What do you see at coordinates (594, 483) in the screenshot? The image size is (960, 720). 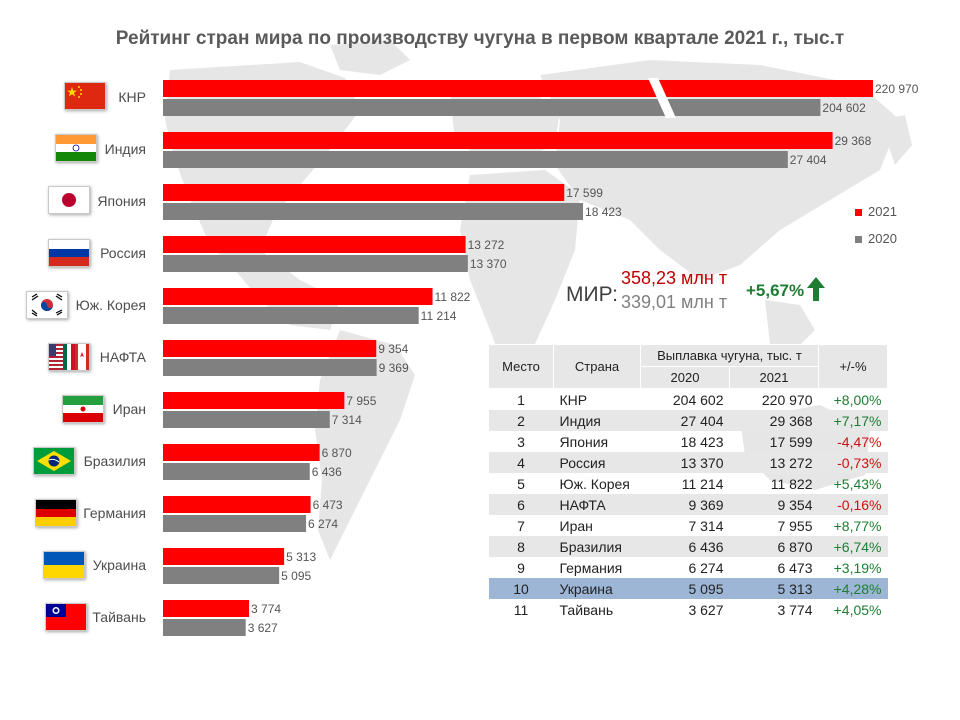 I see `country-cell: Юж. Корея` at bounding box center [594, 483].